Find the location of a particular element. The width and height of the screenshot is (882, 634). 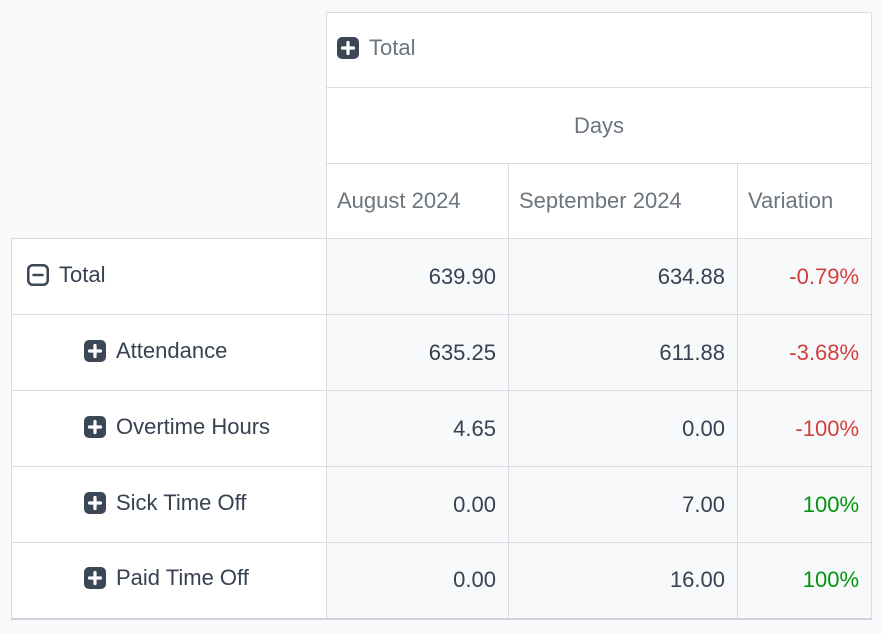

cell-paid-august: 0.00 is located at coordinates (417, 581).